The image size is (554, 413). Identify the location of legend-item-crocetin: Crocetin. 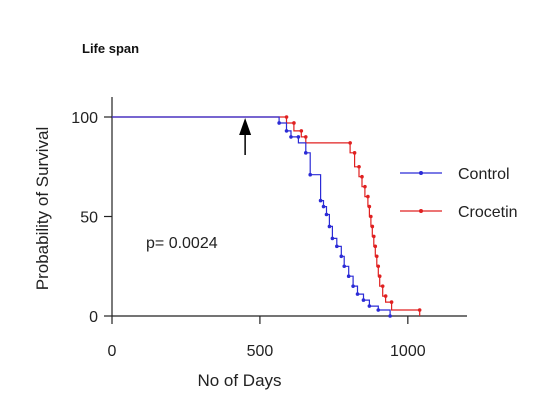
(459, 212).